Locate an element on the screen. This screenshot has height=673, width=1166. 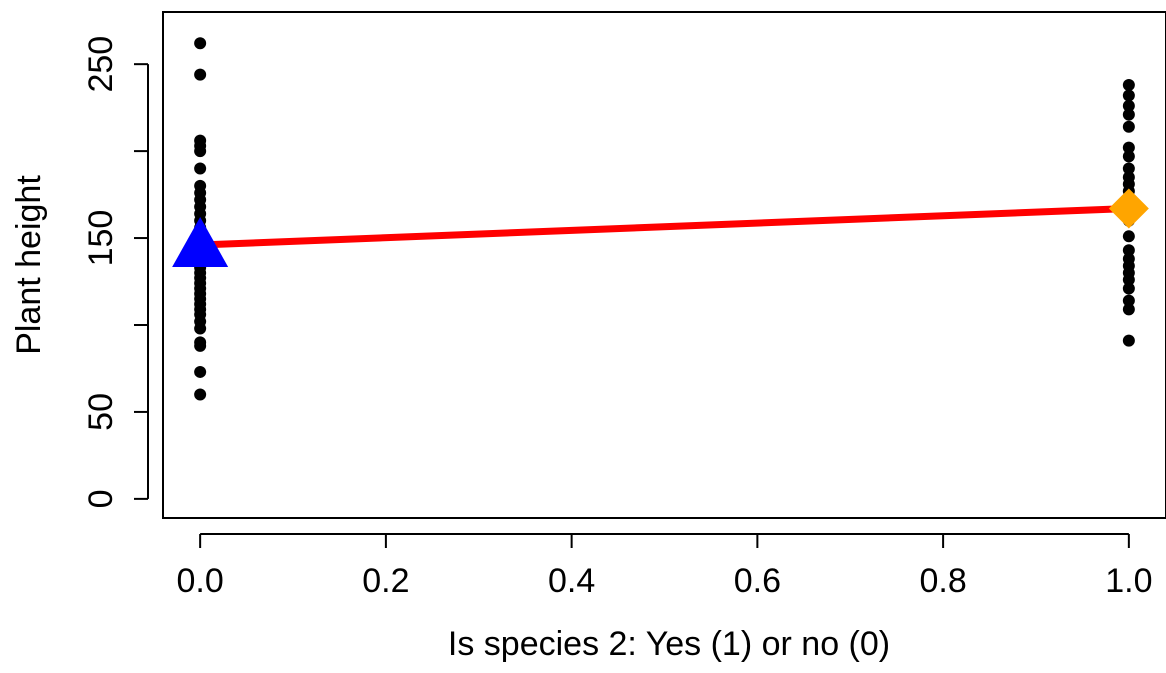
group-mean-markers is located at coordinates (660, 228).